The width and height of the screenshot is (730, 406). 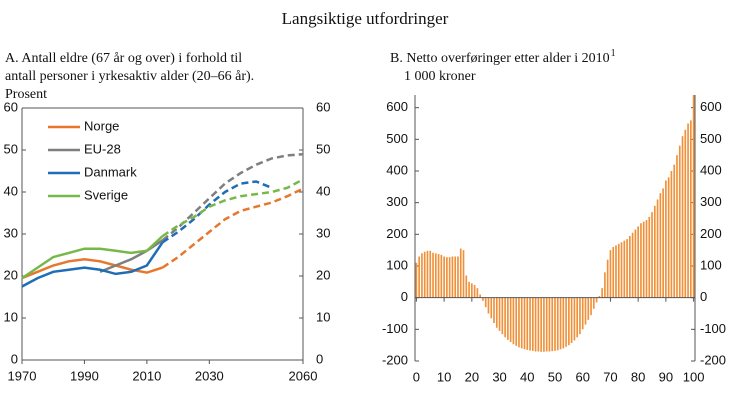 I want to click on y-tick-label: 100, so click(x=397, y=264).